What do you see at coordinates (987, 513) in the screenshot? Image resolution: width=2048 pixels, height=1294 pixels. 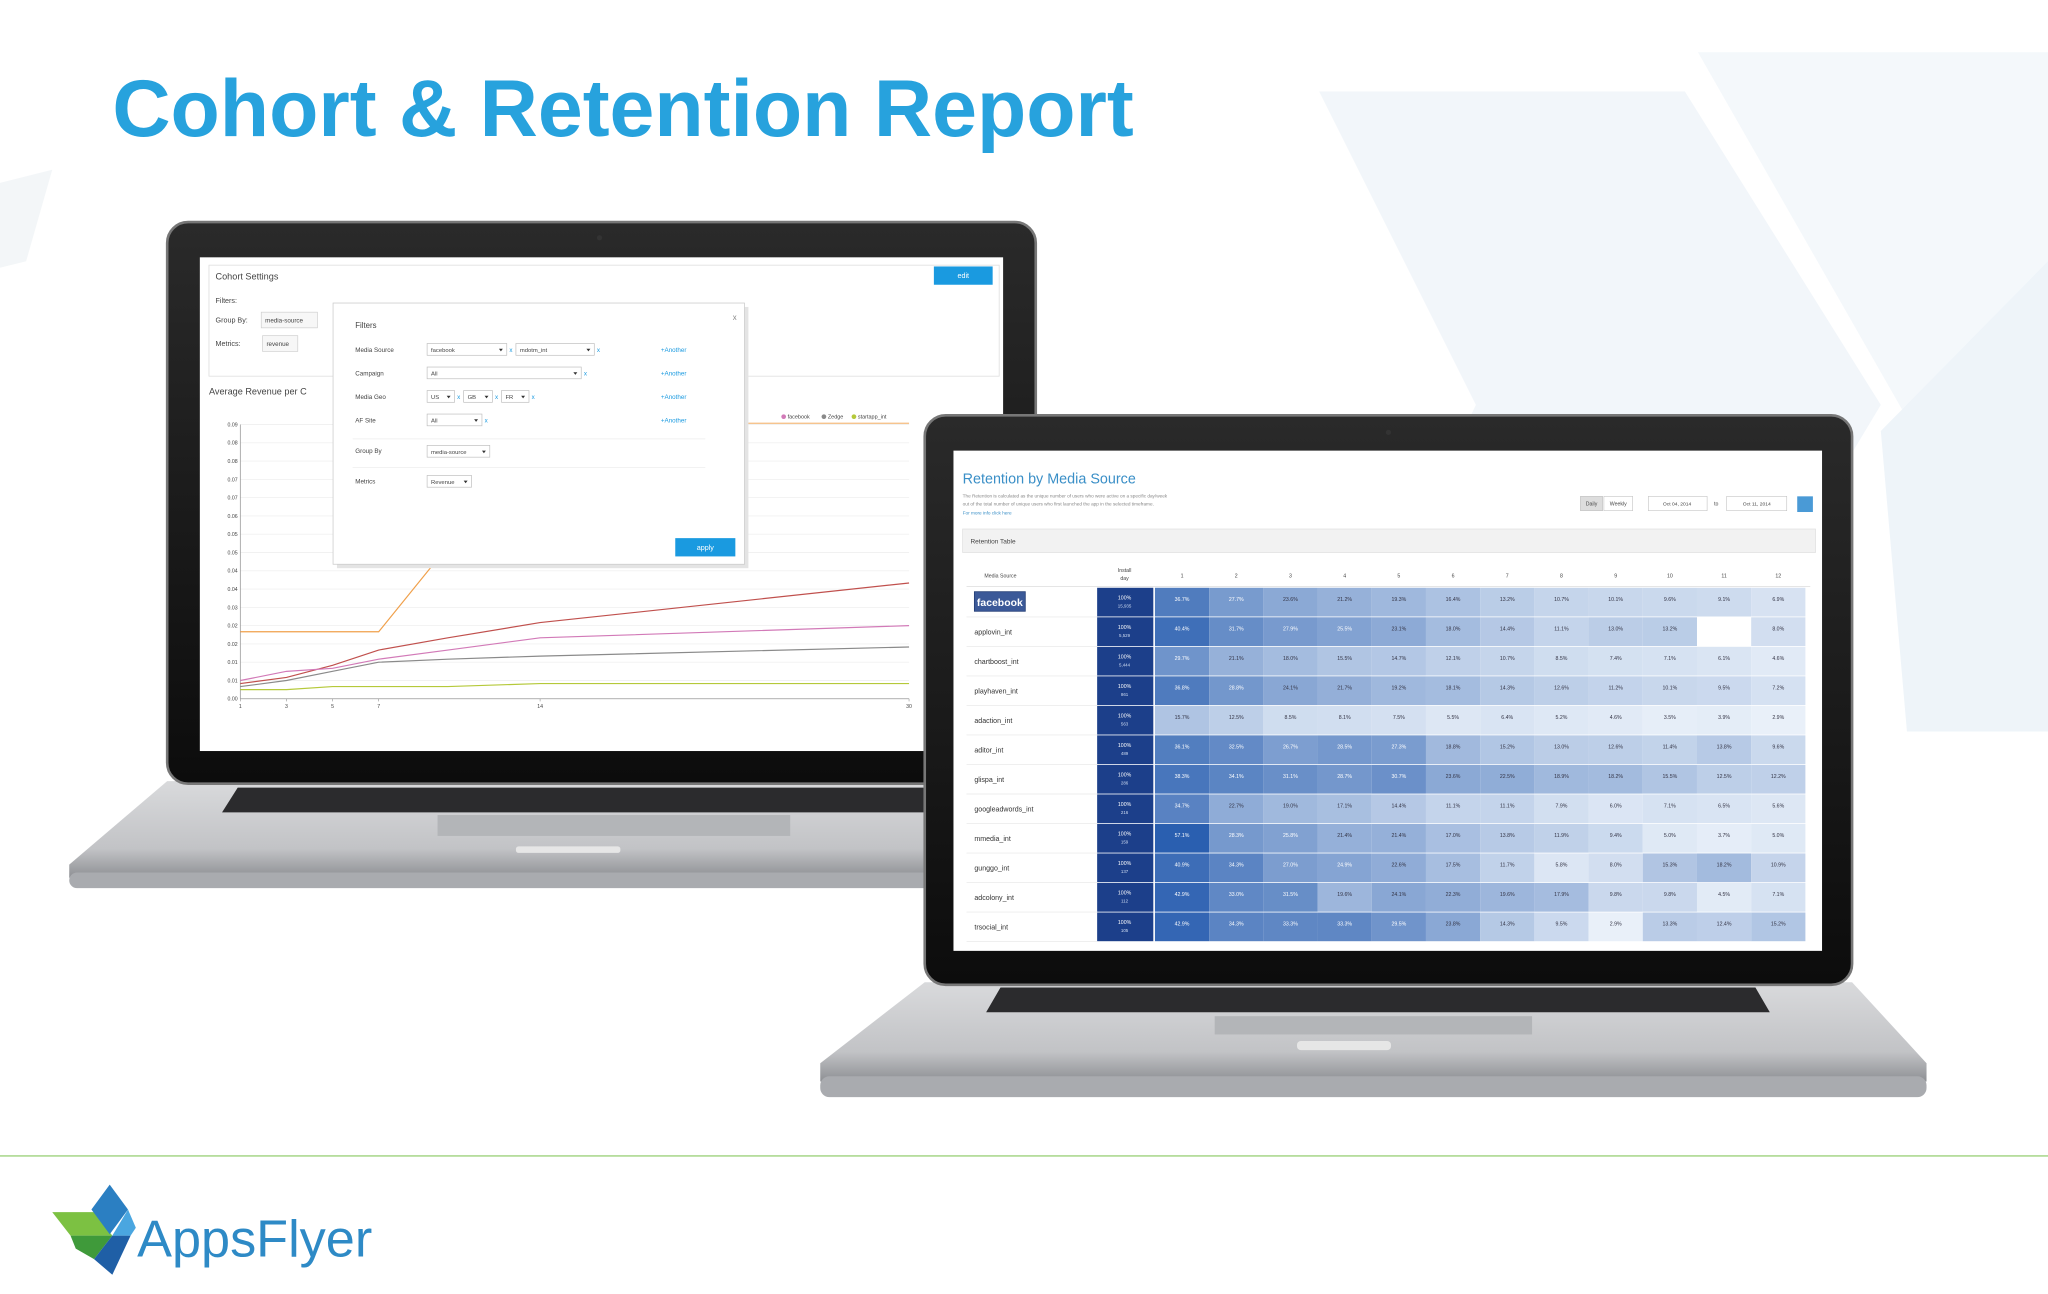 I see `description-link: For more info click here` at bounding box center [987, 513].